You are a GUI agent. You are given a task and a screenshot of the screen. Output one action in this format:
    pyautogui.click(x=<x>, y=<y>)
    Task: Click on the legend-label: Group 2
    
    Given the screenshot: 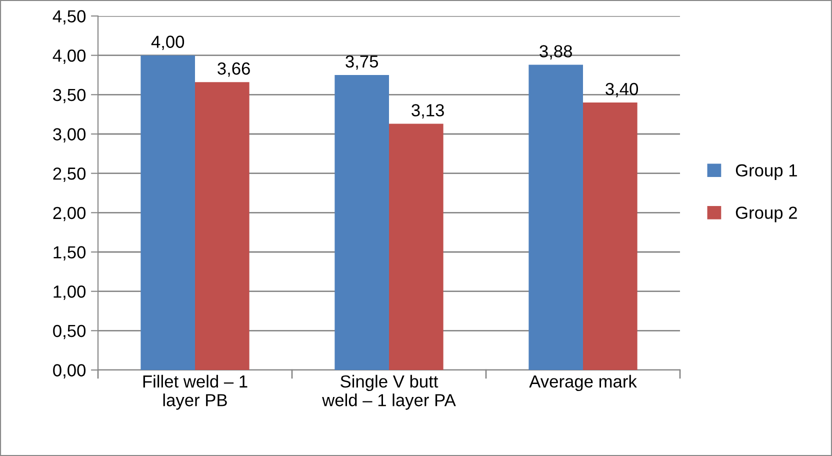 What is the action you would take?
    pyautogui.click(x=766, y=214)
    